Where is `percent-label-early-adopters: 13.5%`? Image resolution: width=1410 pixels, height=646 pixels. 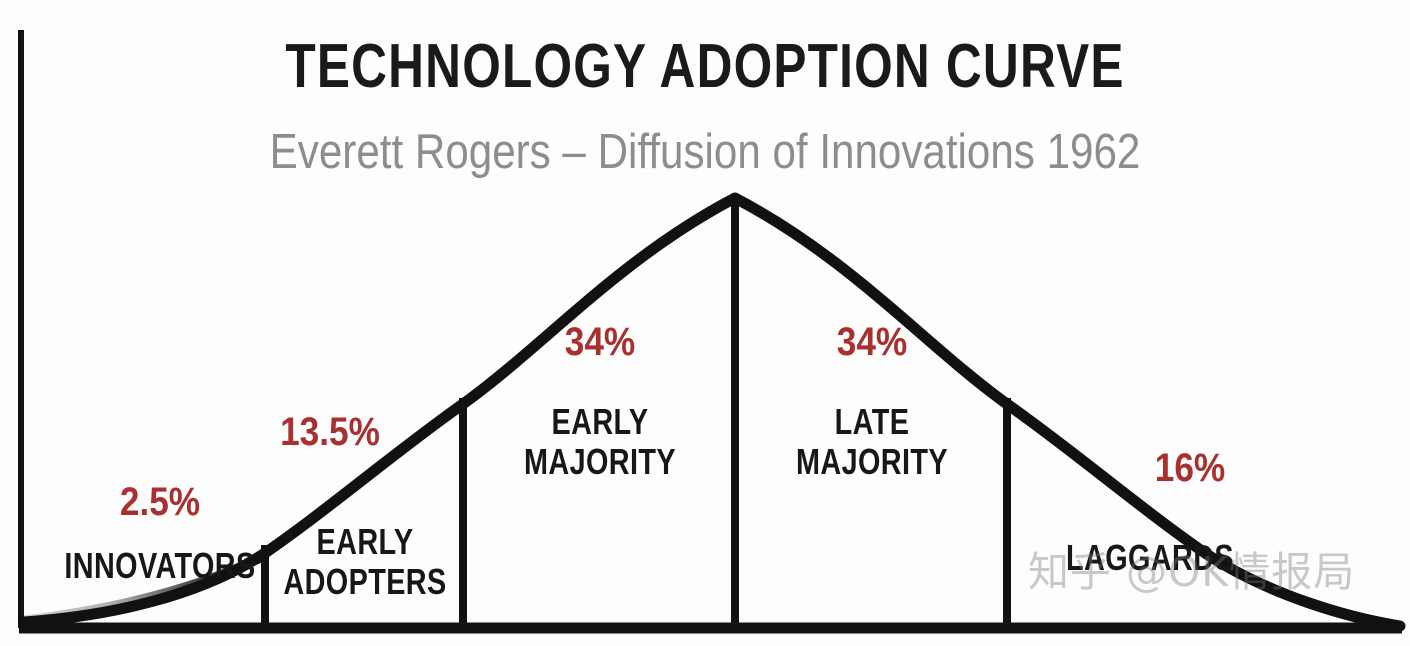 percent-label-early-adopters: 13.5% is located at coordinates (330, 432).